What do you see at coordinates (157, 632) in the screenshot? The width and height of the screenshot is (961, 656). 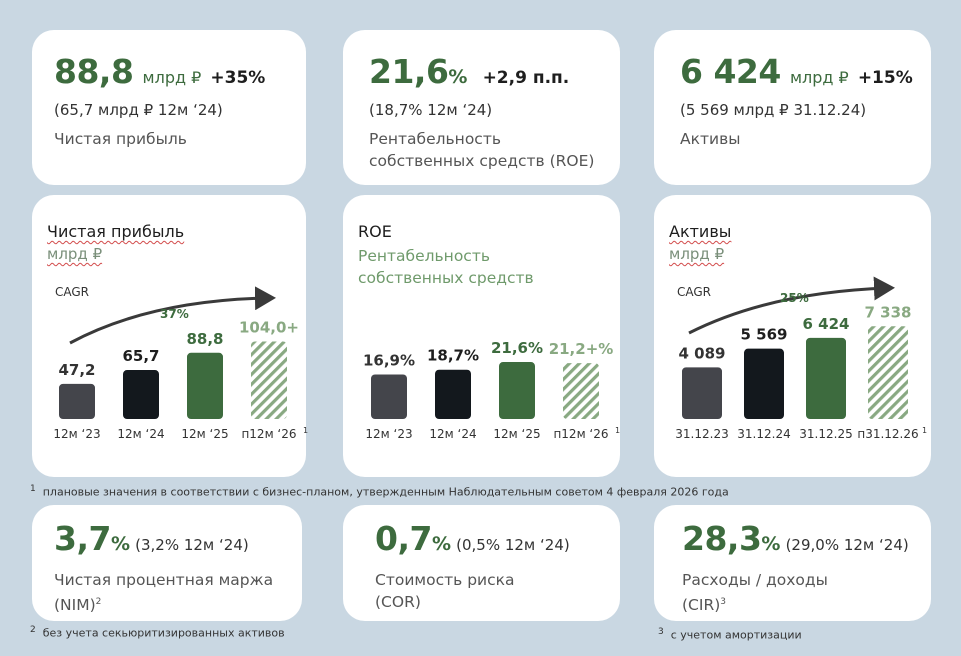 I see `footnote-2: 2 без учета секьюритизированных активов` at bounding box center [157, 632].